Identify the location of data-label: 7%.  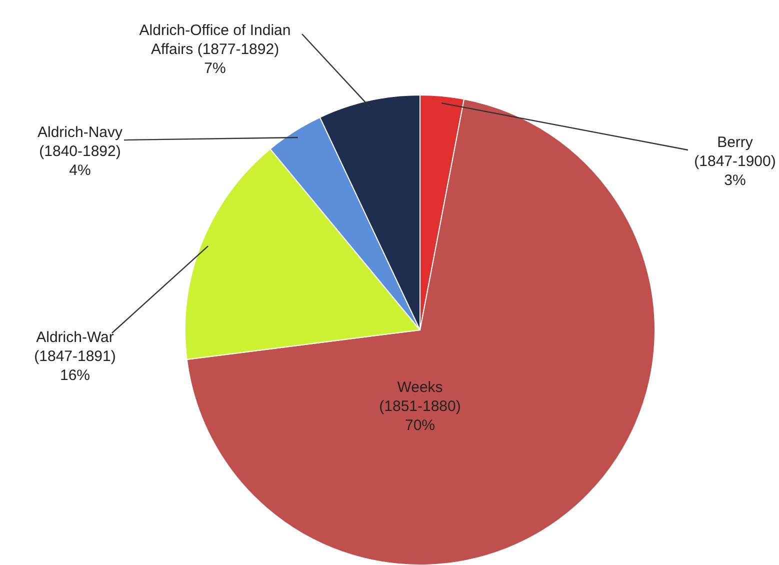
(215, 68).